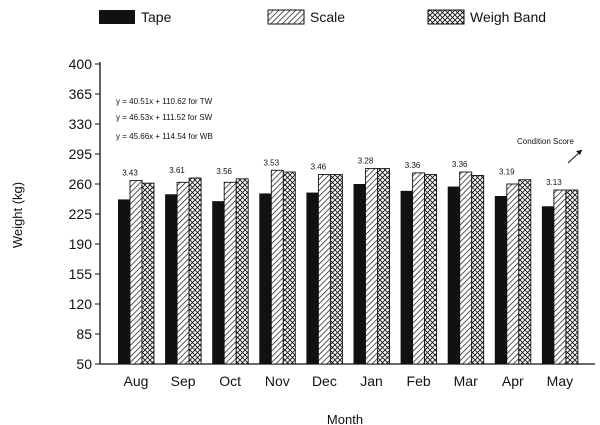 This screenshot has height=425, width=600. What do you see at coordinates (545, 141) in the screenshot?
I see `condition-score-label: Condition Score` at bounding box center [545, 141].